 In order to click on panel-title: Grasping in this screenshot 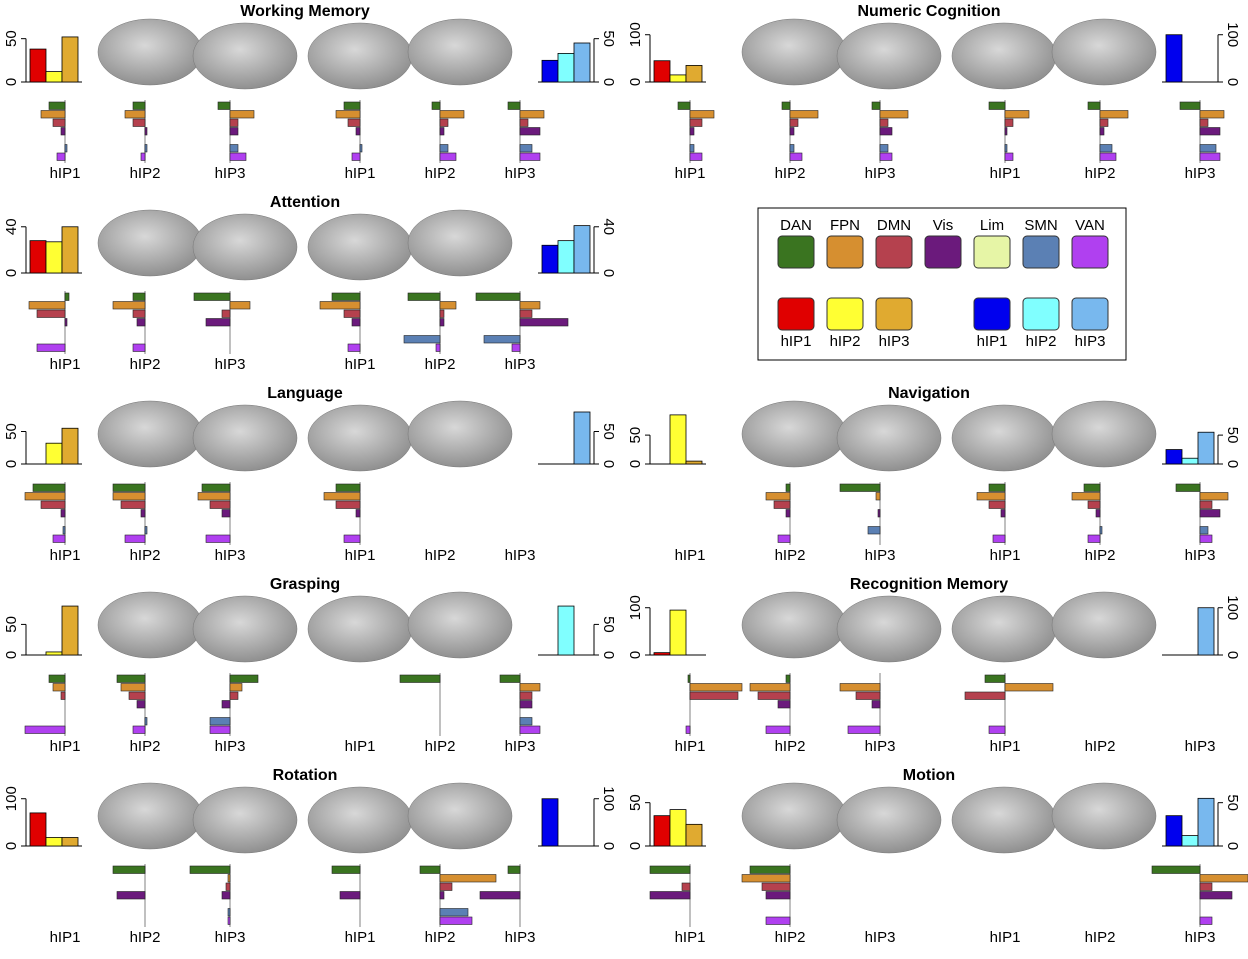, I will do `click(305, 584)`.